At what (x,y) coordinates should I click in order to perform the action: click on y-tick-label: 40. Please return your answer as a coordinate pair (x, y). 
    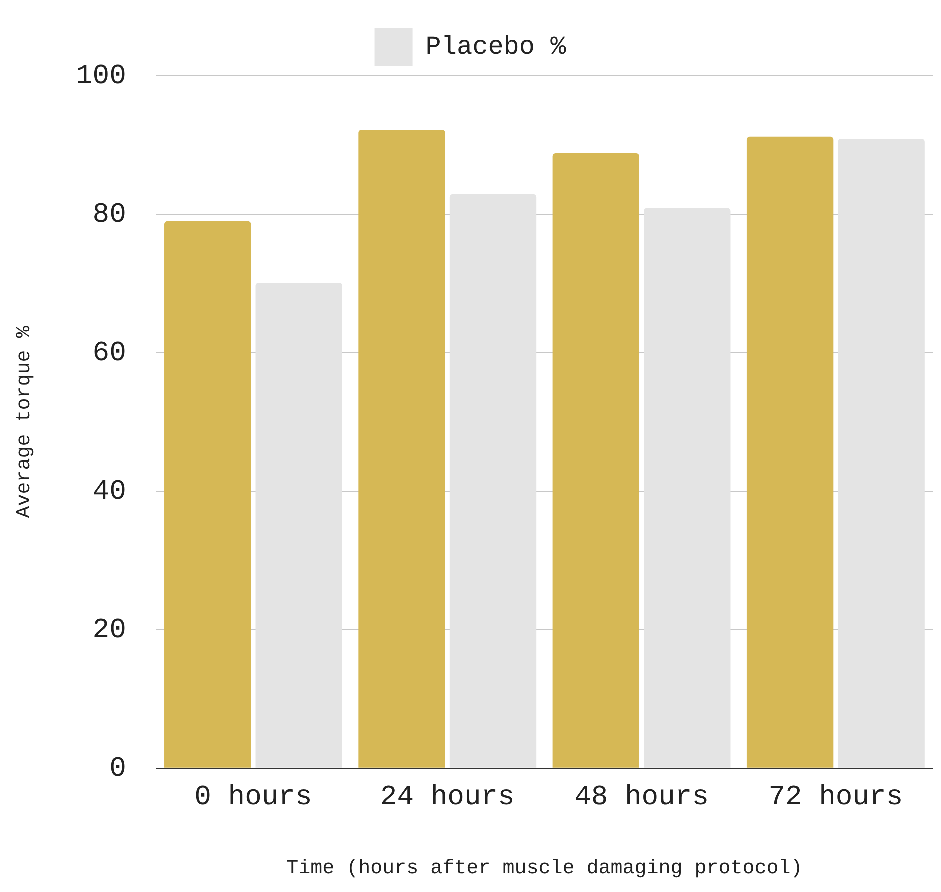
    Looking at the image, I should click on (109, 492).